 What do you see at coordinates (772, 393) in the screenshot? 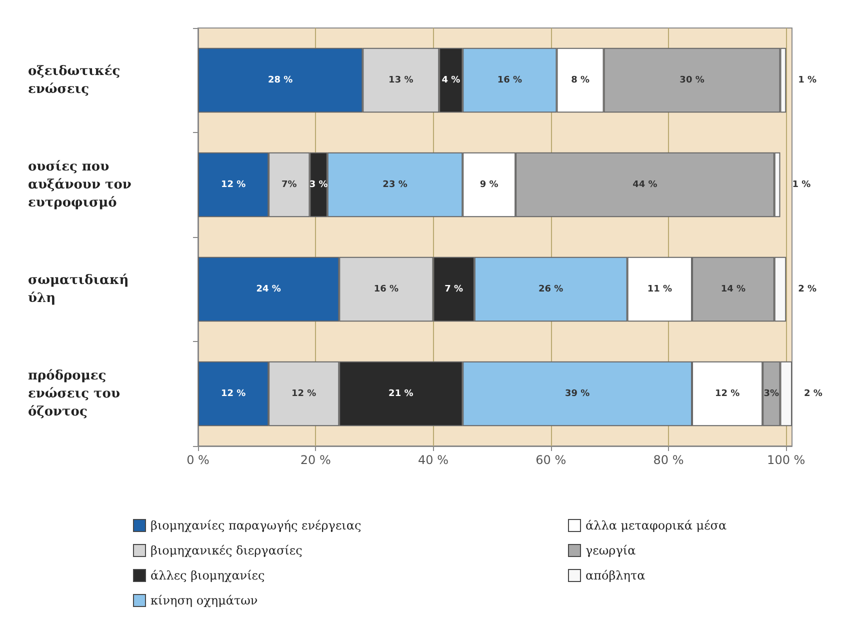
I see `data-label: 3%` at bounding box center [772, 393].